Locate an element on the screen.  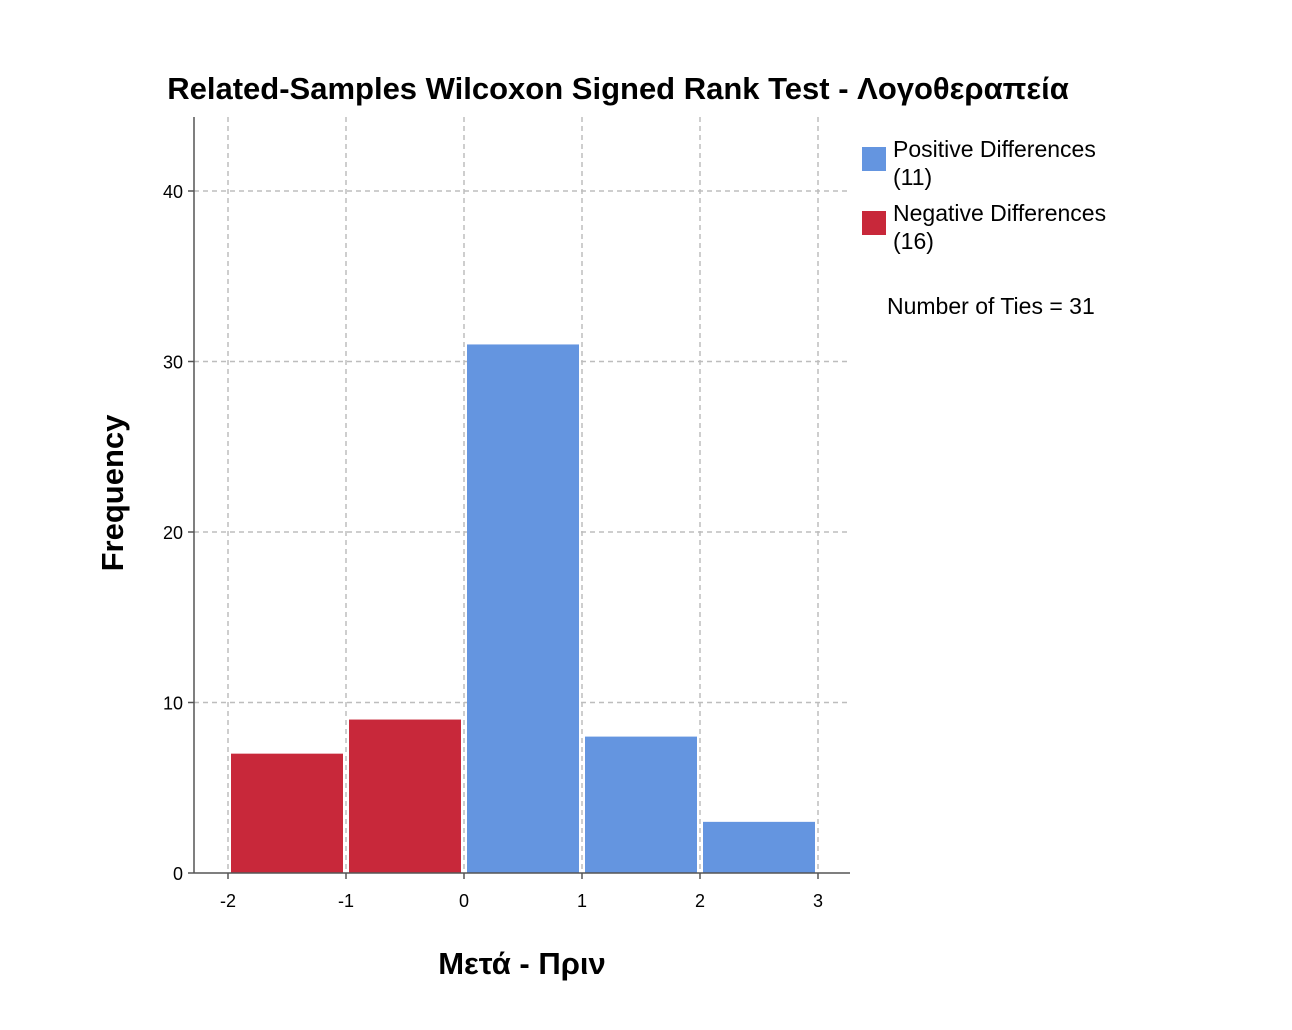
x-tick-label: 3 is located at coordinates (818, 901).